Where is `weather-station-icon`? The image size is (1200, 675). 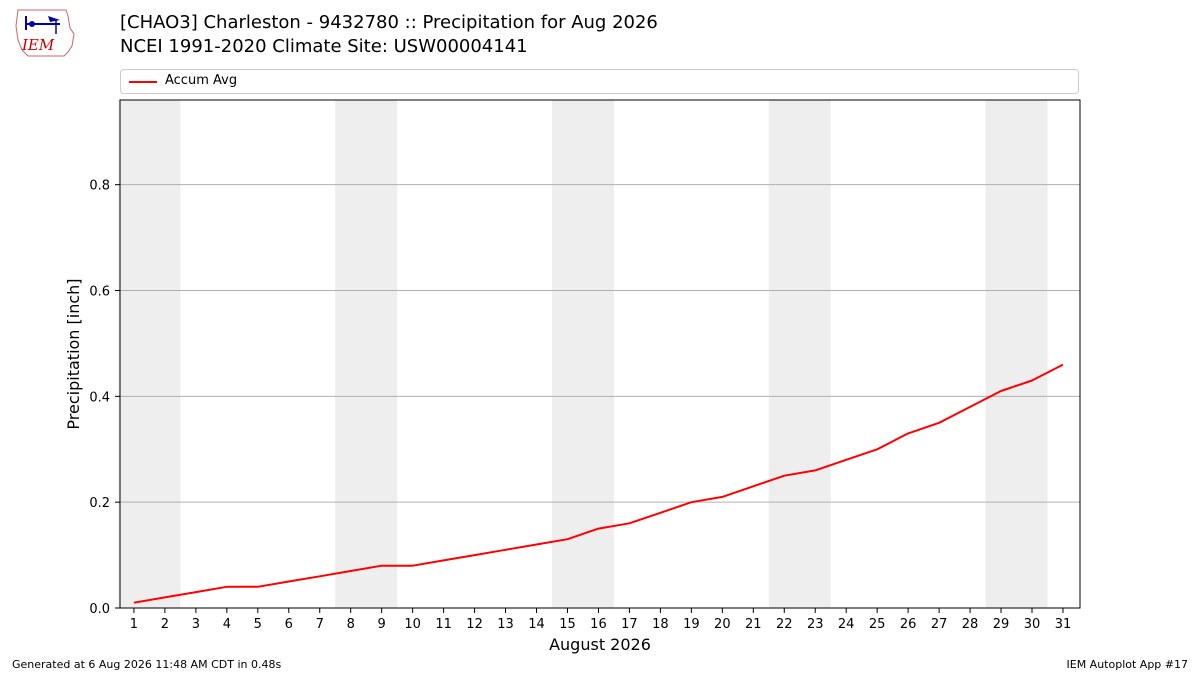
weather-station-icon is located at coordinates (42, 25).